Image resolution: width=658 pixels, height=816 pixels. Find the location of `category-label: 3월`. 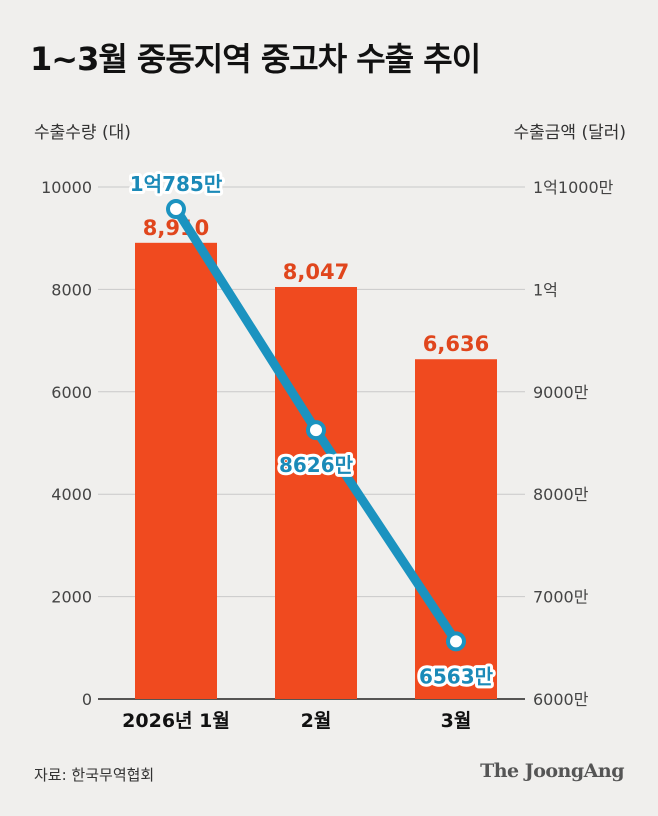

category-label: 3월 is located at coordinates (456, 721).